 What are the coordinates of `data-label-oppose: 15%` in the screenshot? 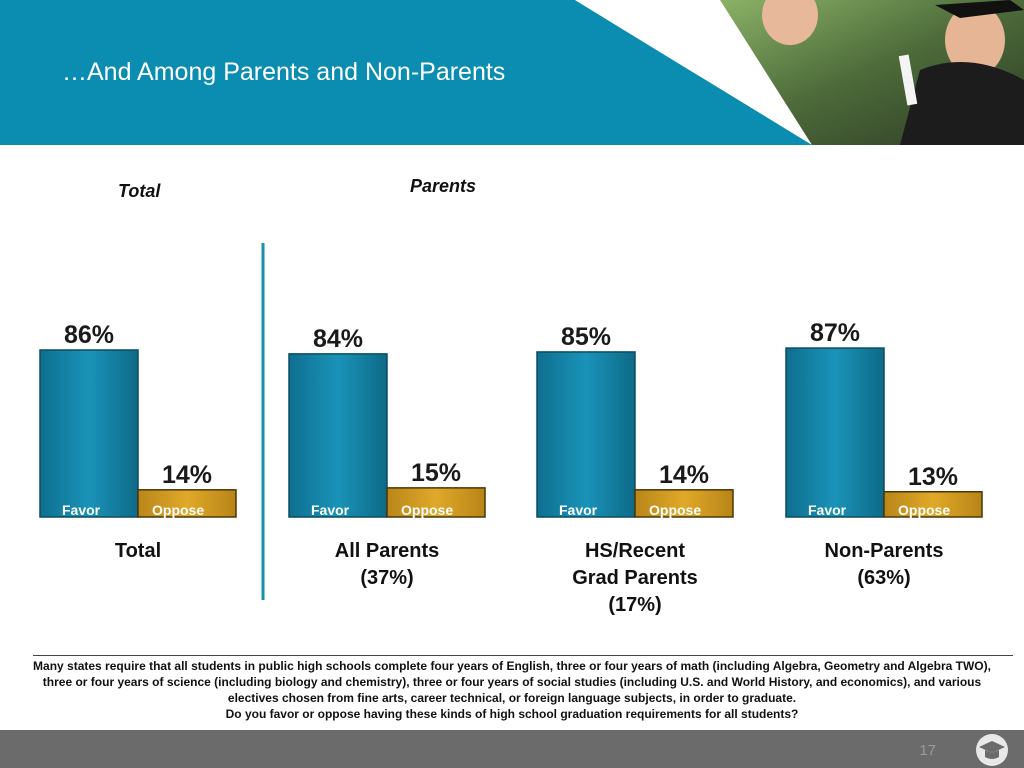 It's located at (436, 473).